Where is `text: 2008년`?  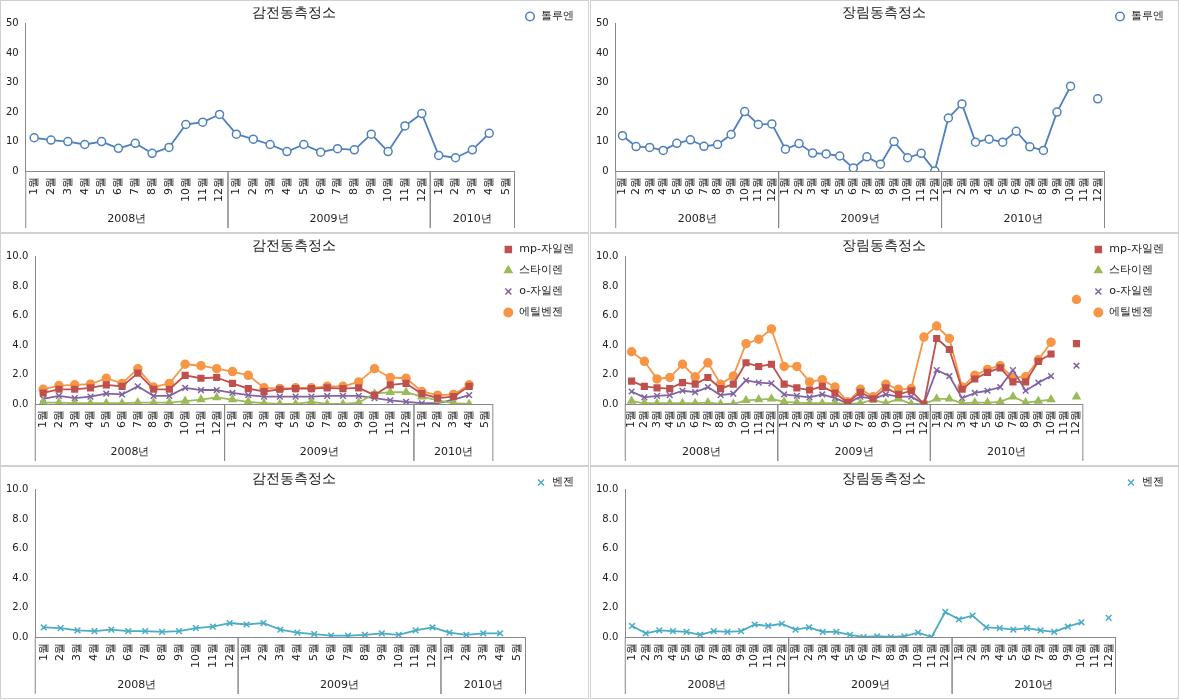
text: 2008년 is located at coordinates (127, 218).